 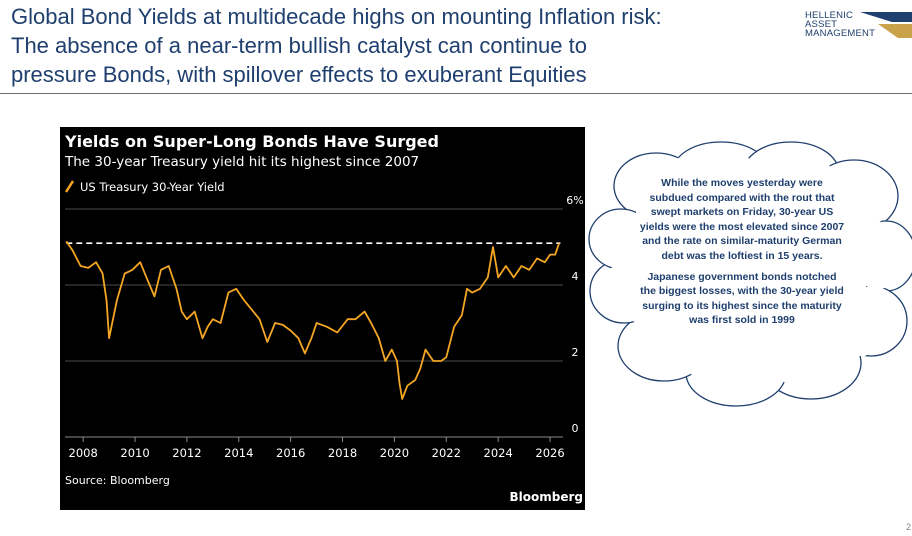 I want to click on x-tick-label: 2024, so click(x=498, y=453).